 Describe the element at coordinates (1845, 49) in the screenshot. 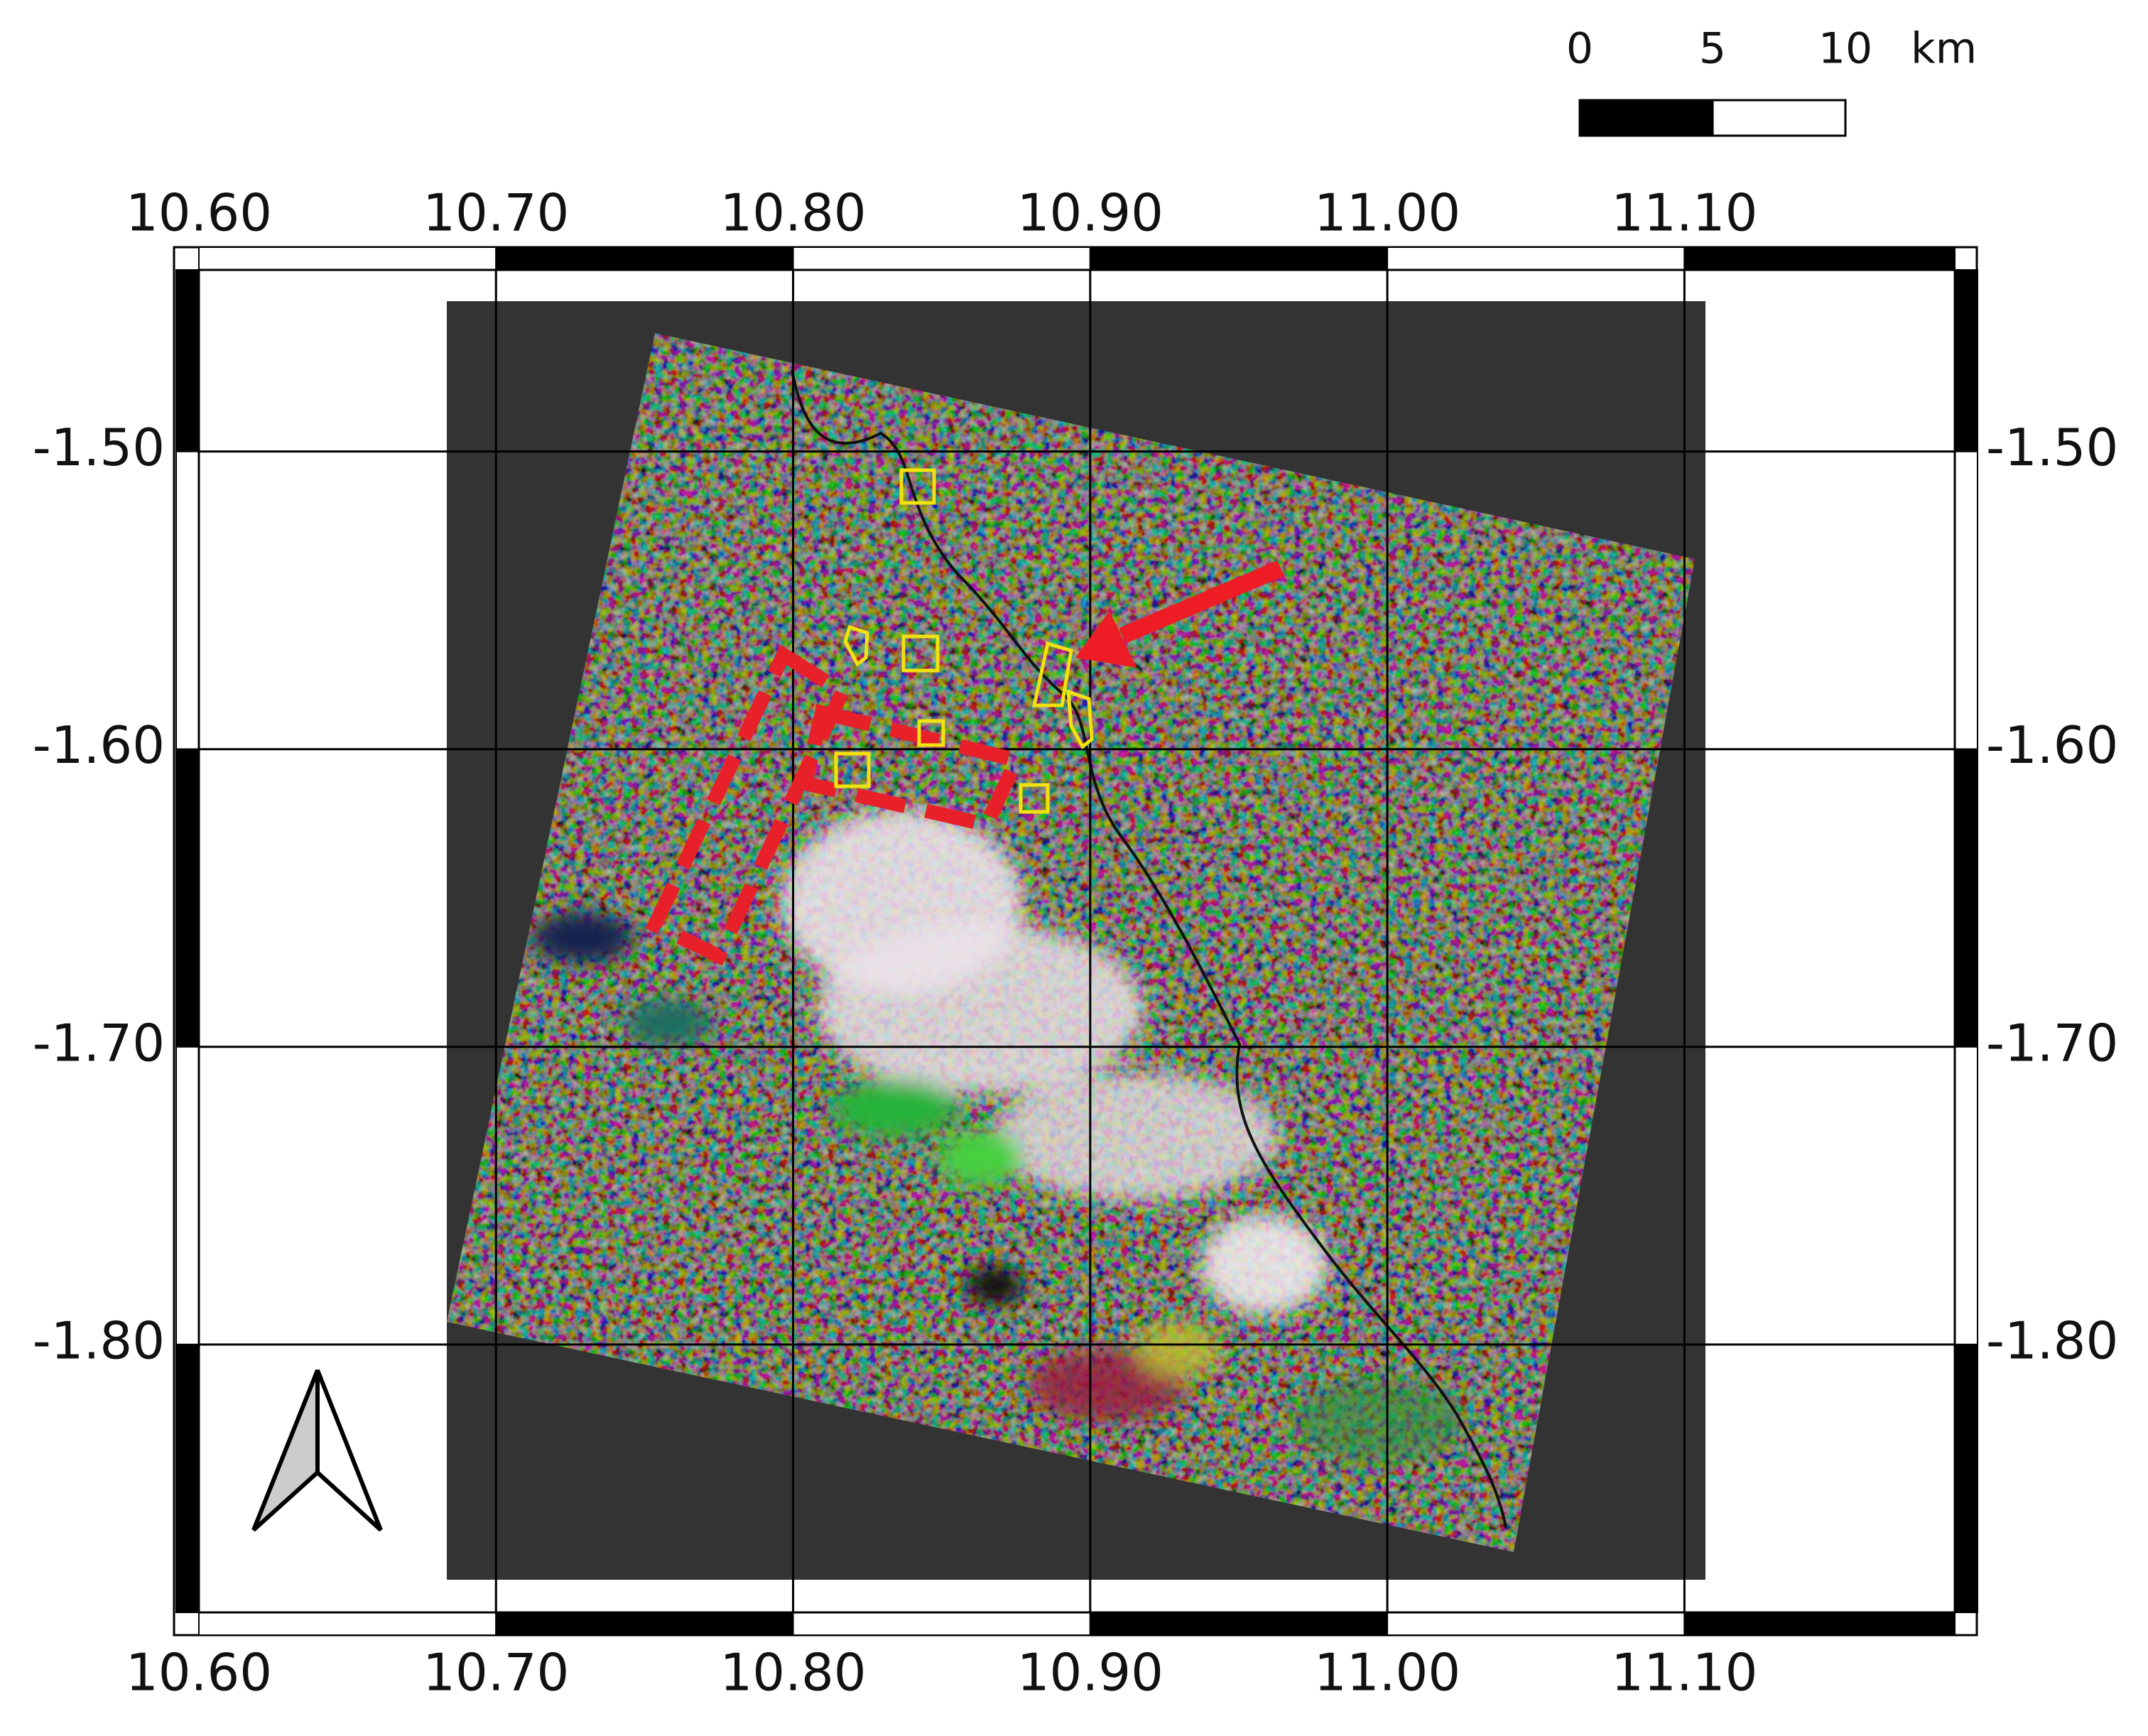

I see `scale-label: 10` at that location.